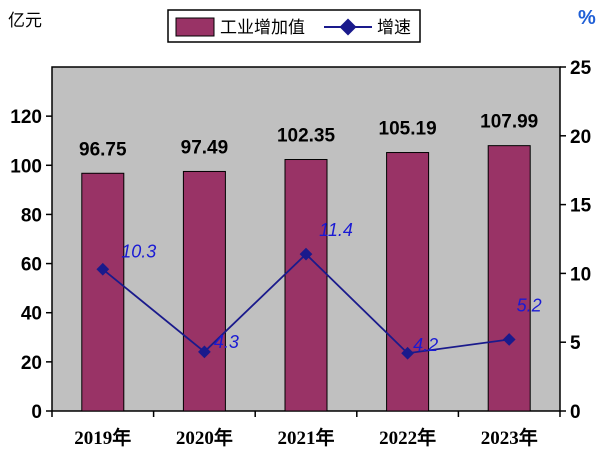 Image resolution: width=600 pixels, height=452 pixels. I want to click on growth-rate-label: 4.2, so click(425, 345).